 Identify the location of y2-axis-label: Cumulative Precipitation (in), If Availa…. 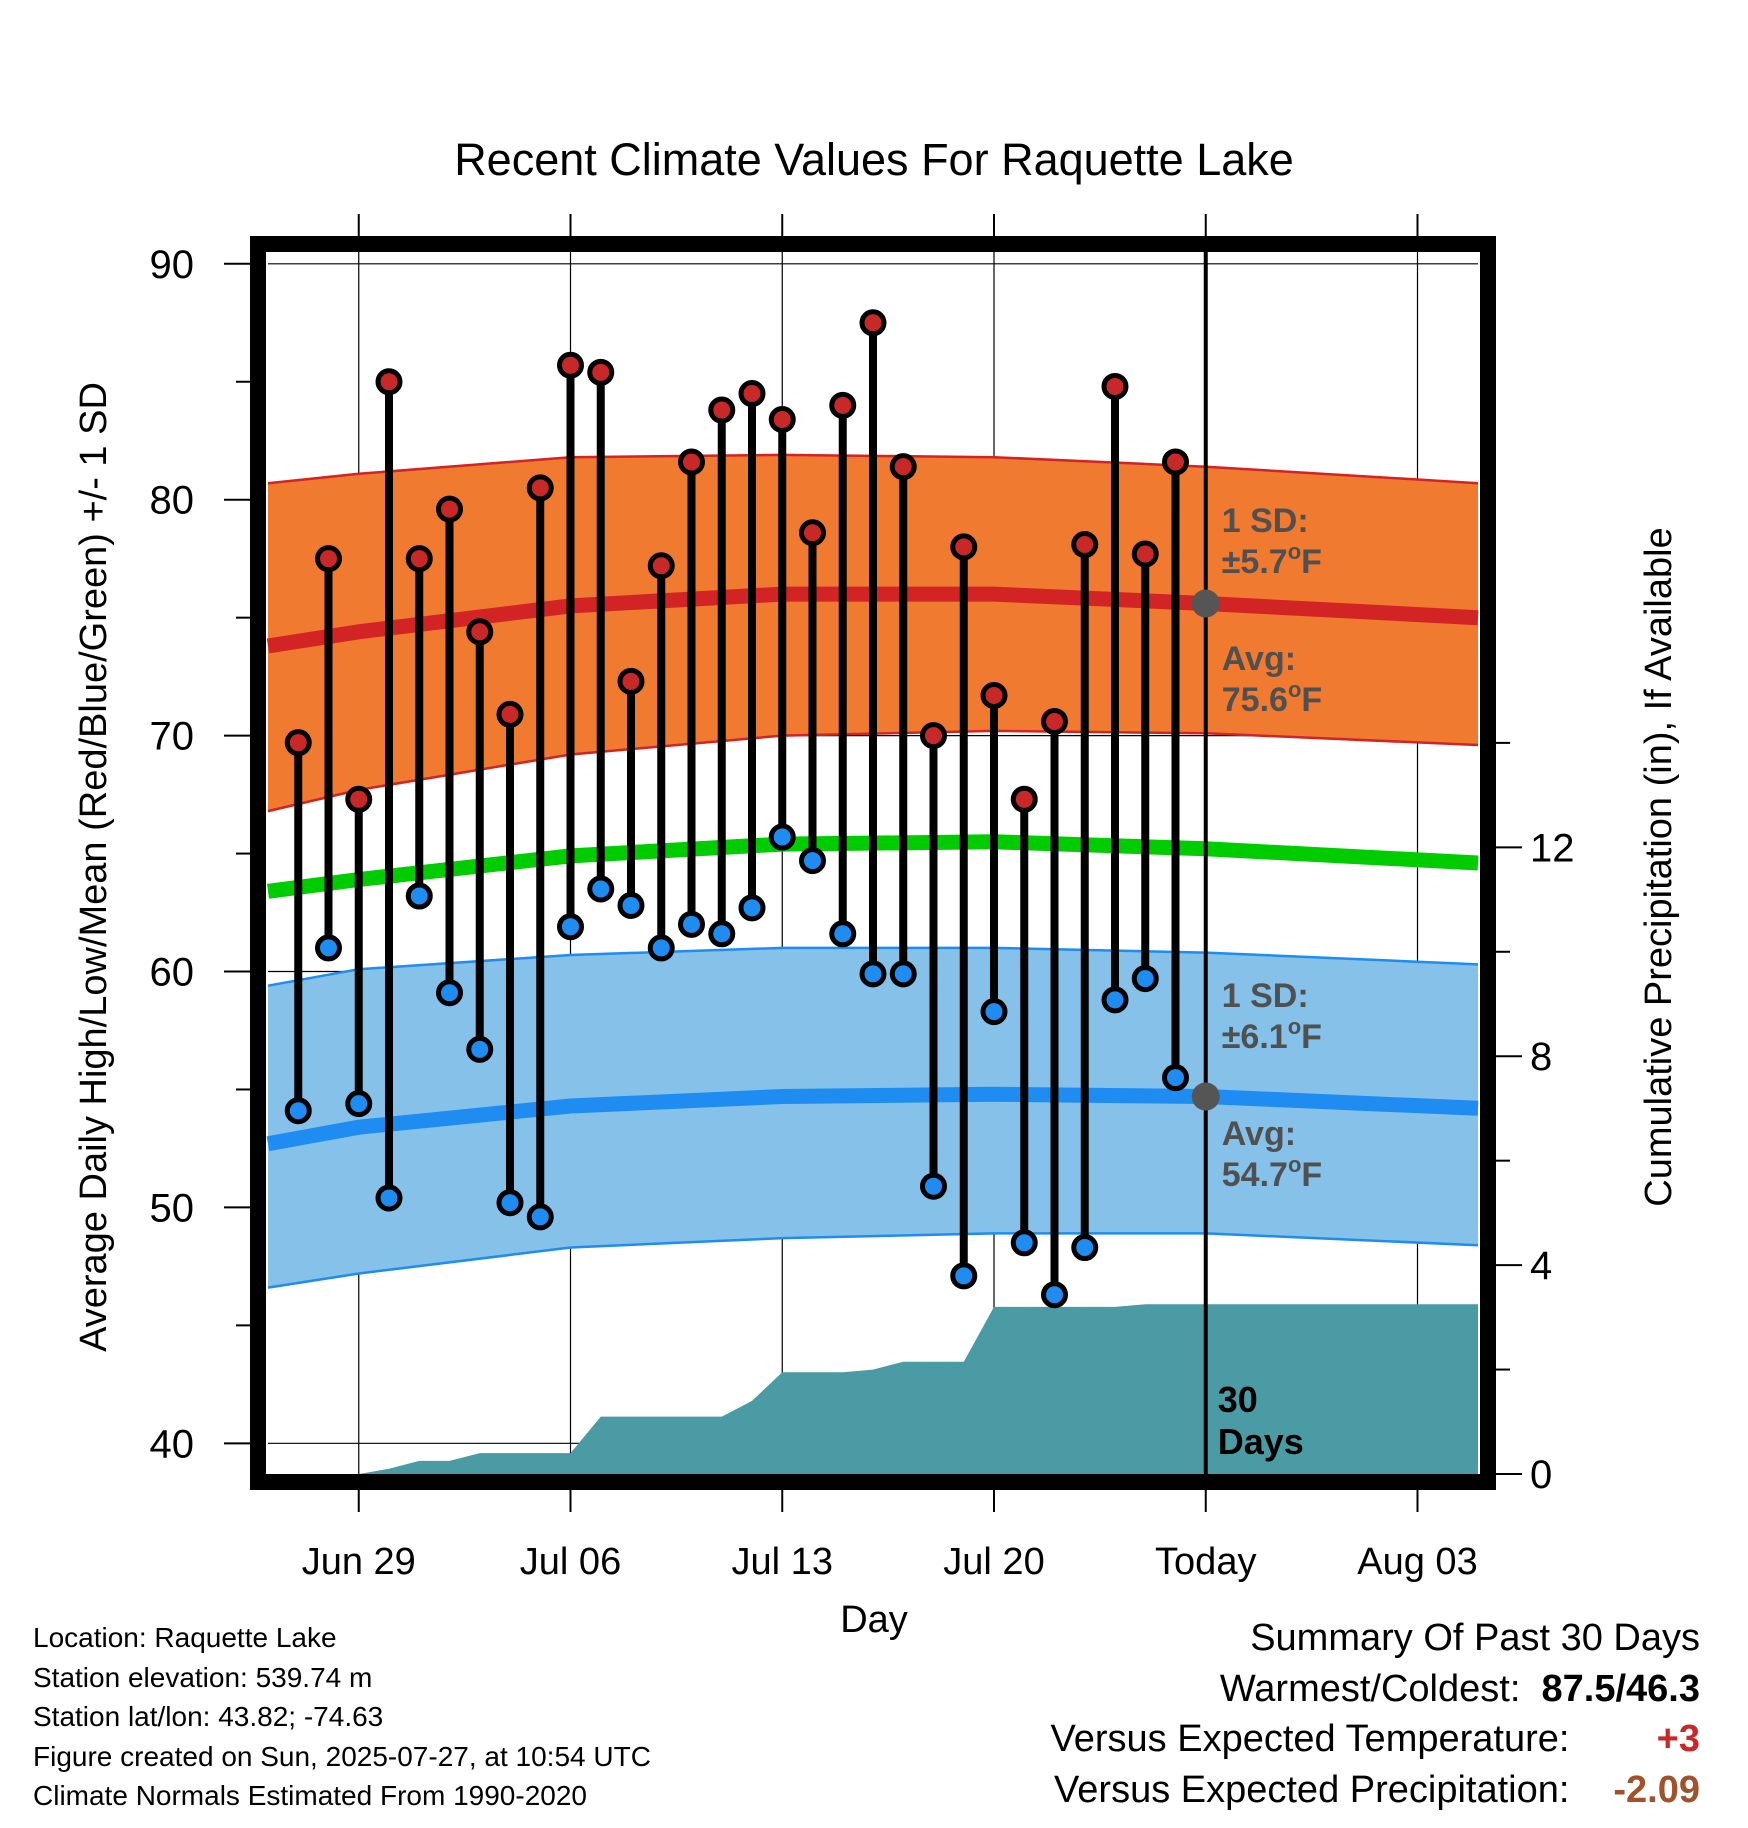
(1659, 866).